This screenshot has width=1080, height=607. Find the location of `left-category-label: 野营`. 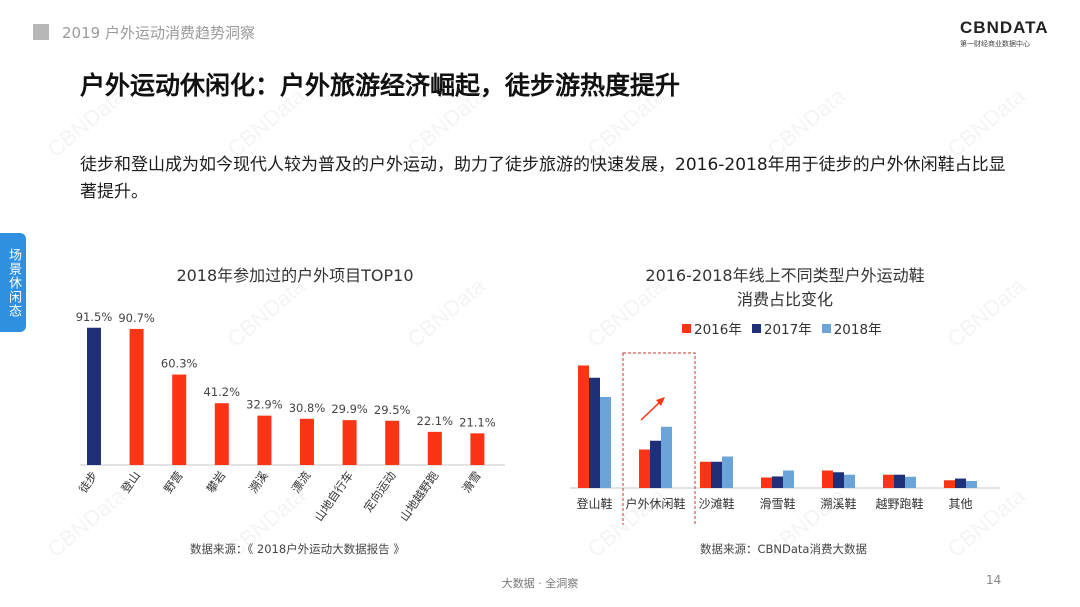

left-category-label: 野营 is located at coordinates (173, 482).